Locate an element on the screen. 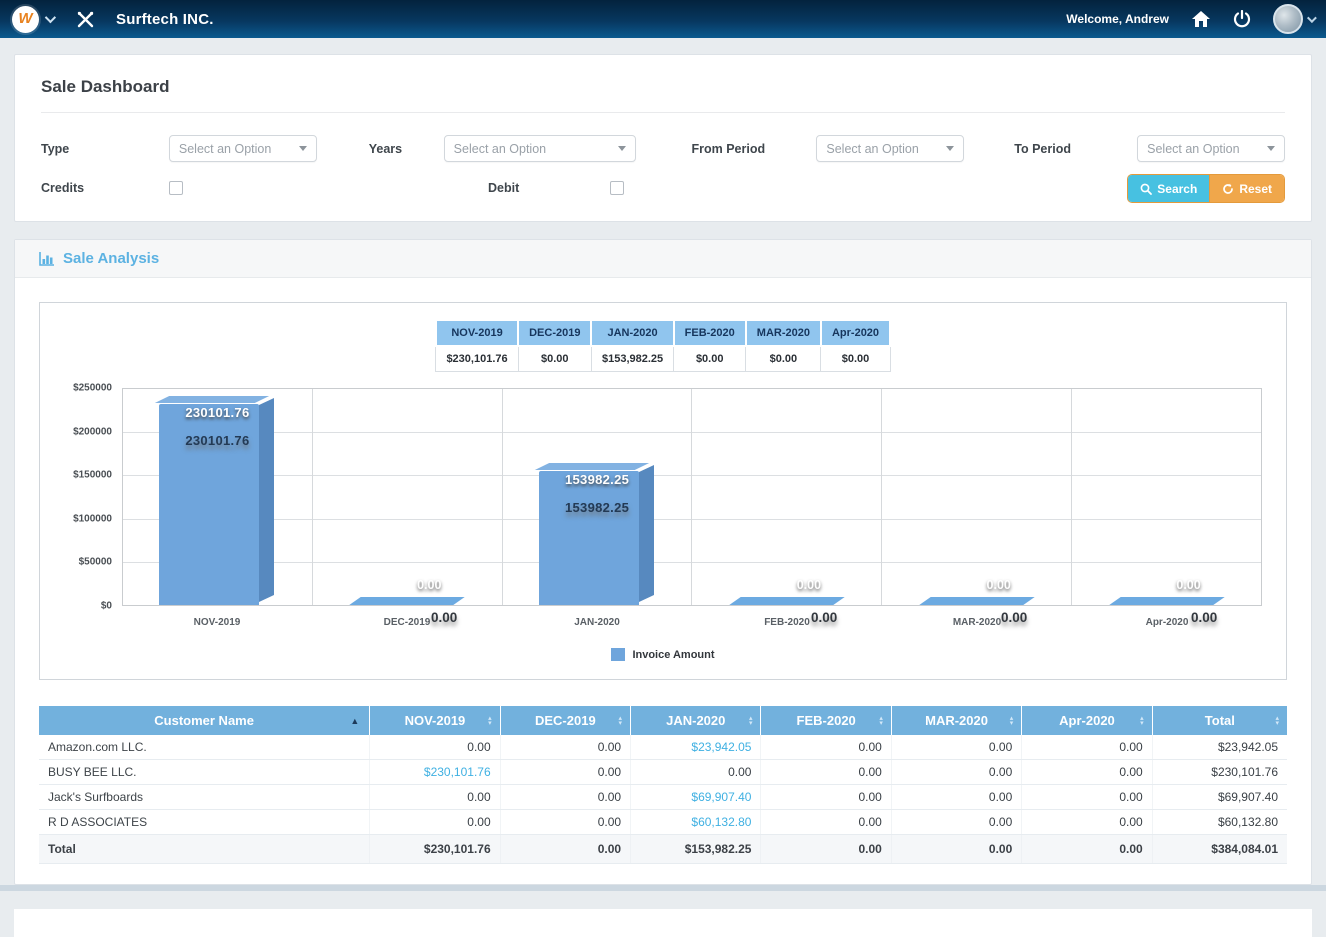  home-icon is located at coordinates (1201, 19).